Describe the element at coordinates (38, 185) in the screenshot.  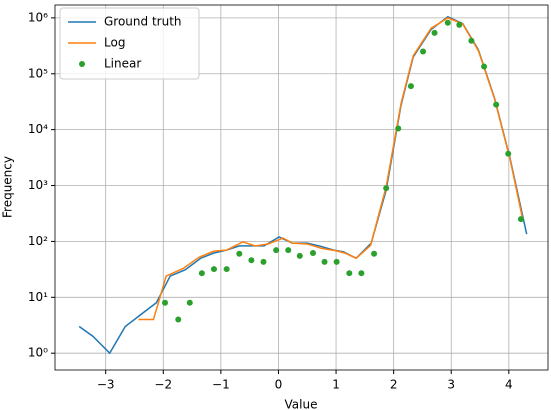
I see `y-tick-label: 10³` at that location.